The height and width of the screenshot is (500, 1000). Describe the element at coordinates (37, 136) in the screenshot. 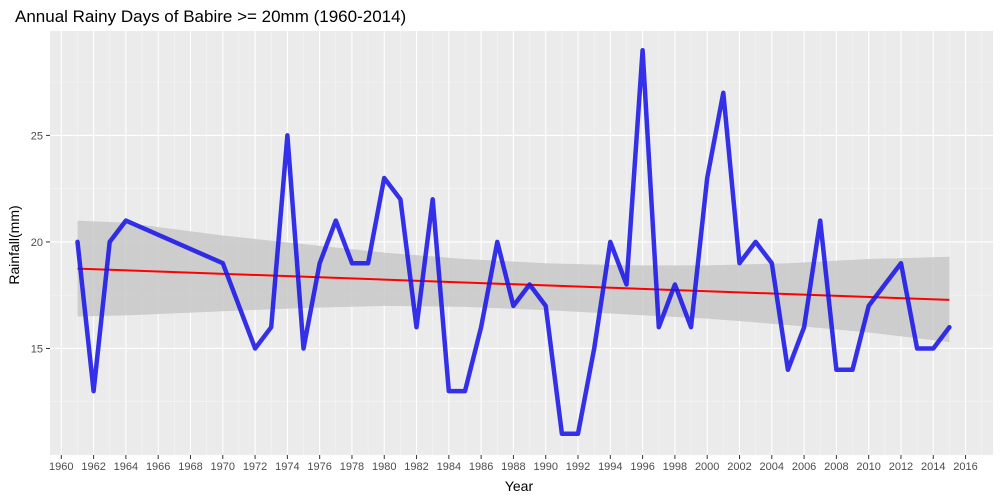

I see `y-tick-label: 25` at that location.